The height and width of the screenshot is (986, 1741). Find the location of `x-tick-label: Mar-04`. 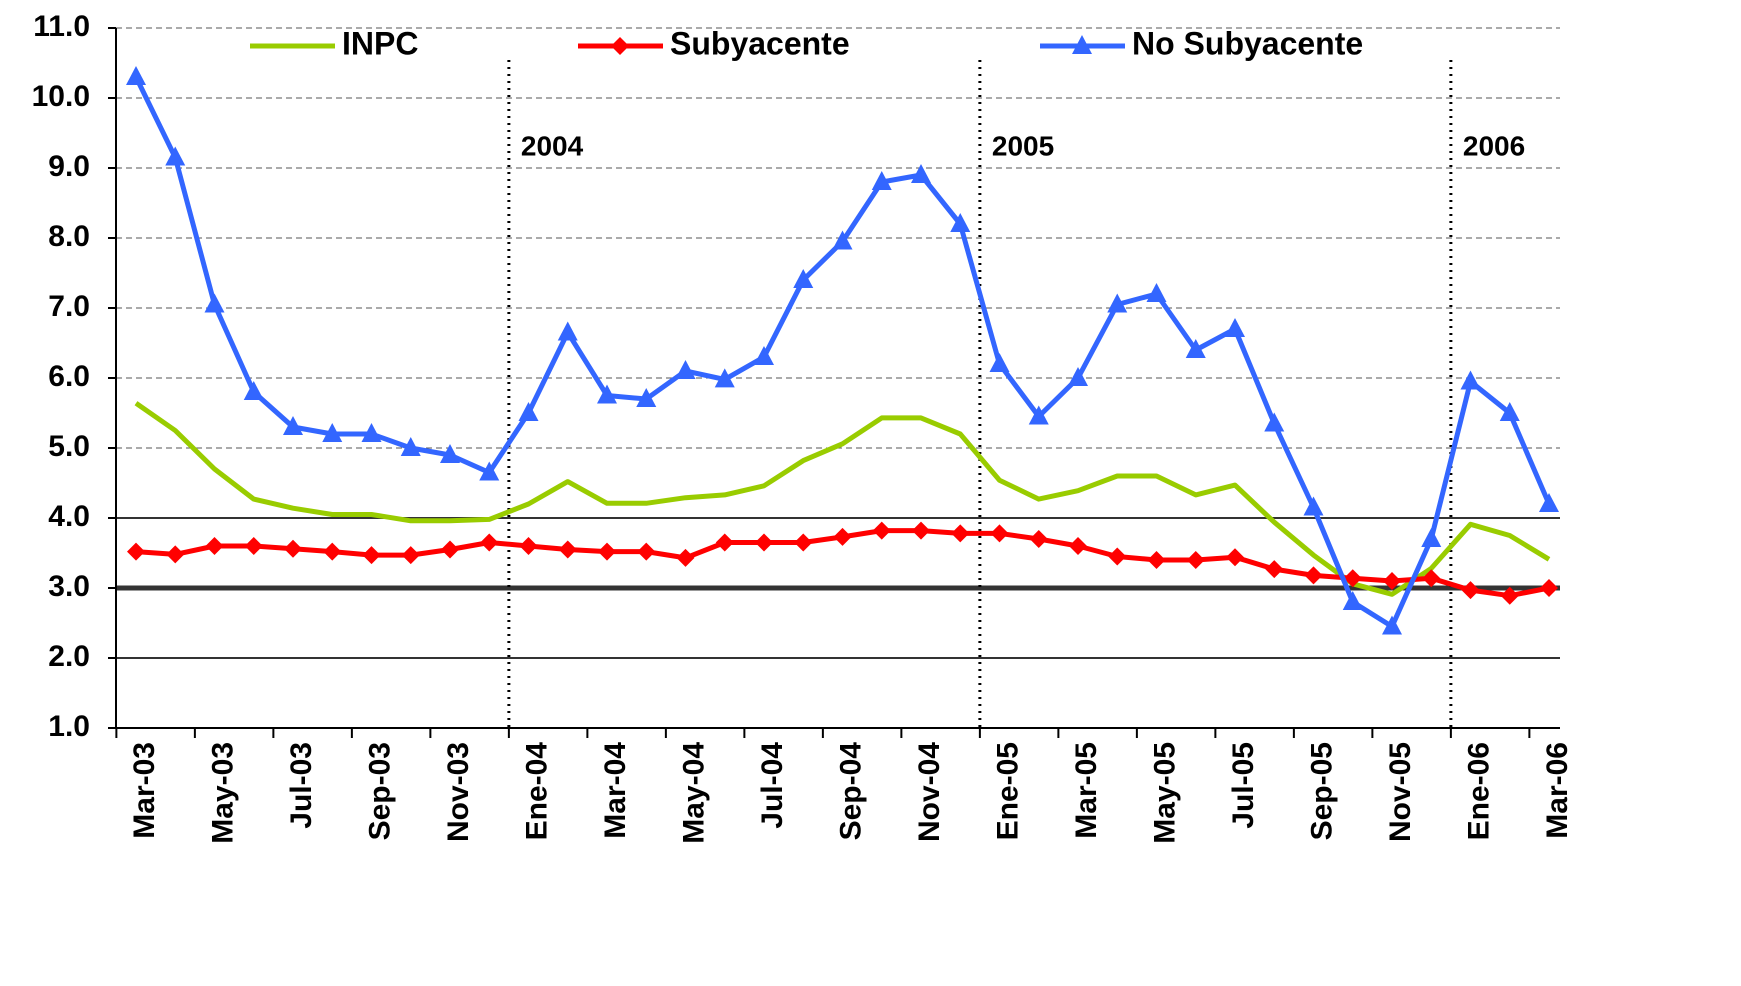

x-tick-label: Mar-04 is located at coordinates (615, 790).